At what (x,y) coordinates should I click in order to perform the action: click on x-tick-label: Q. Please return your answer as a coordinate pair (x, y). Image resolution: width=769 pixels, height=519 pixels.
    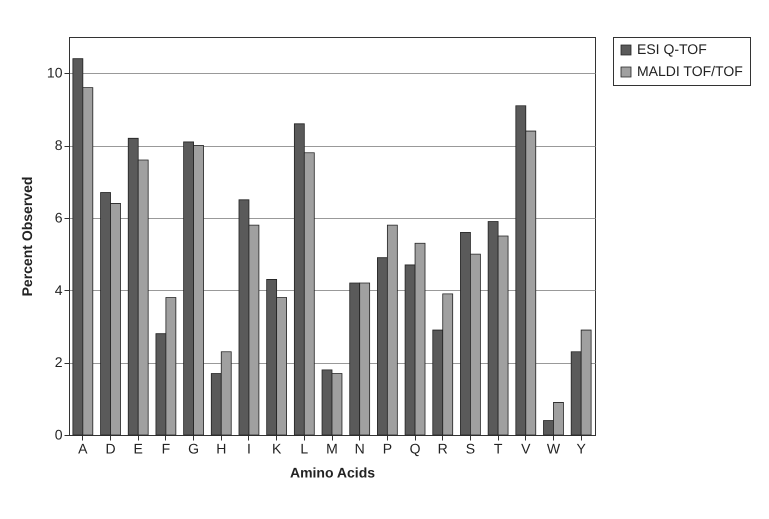
    Looking at the image, I should click on (415, 448).